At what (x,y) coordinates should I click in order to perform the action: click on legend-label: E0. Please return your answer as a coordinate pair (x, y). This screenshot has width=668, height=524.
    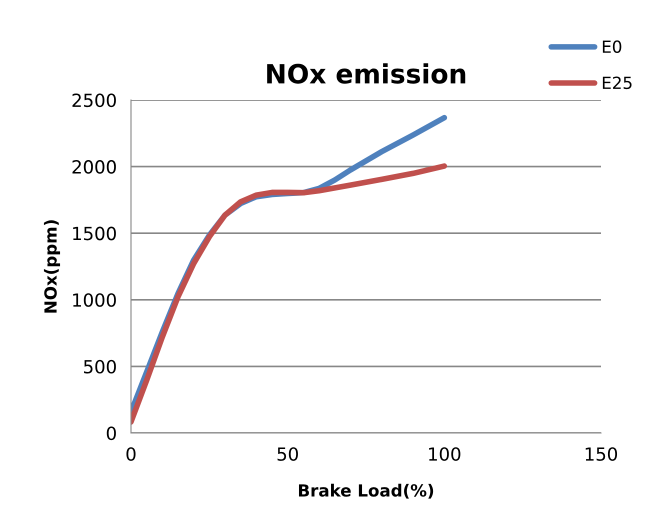
    Looking at the image, I should click on (612, 46).